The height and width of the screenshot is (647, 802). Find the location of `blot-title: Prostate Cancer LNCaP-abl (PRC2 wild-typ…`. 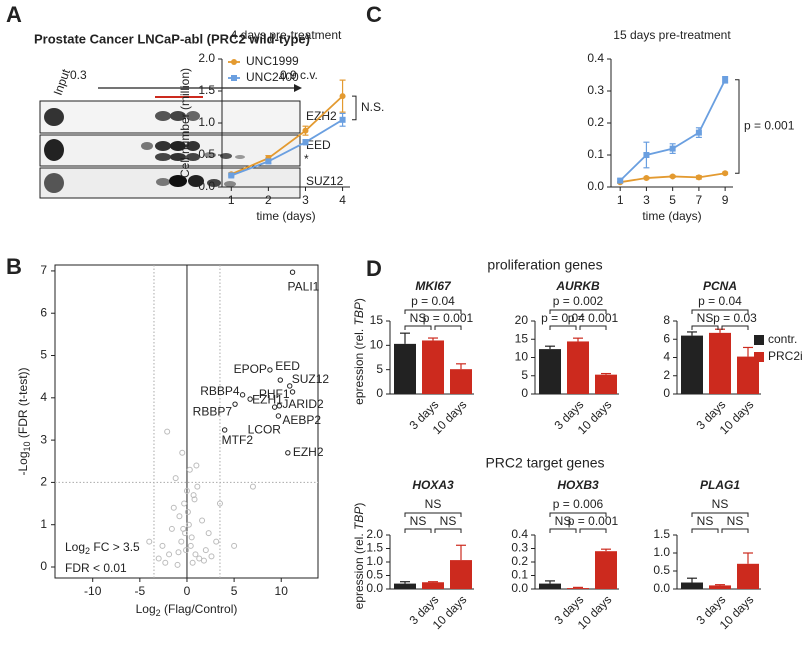

blot-title: Prostate Cancer LNCaP-abl (PRC2 wild-typ… is located at coordinates (172, 38).